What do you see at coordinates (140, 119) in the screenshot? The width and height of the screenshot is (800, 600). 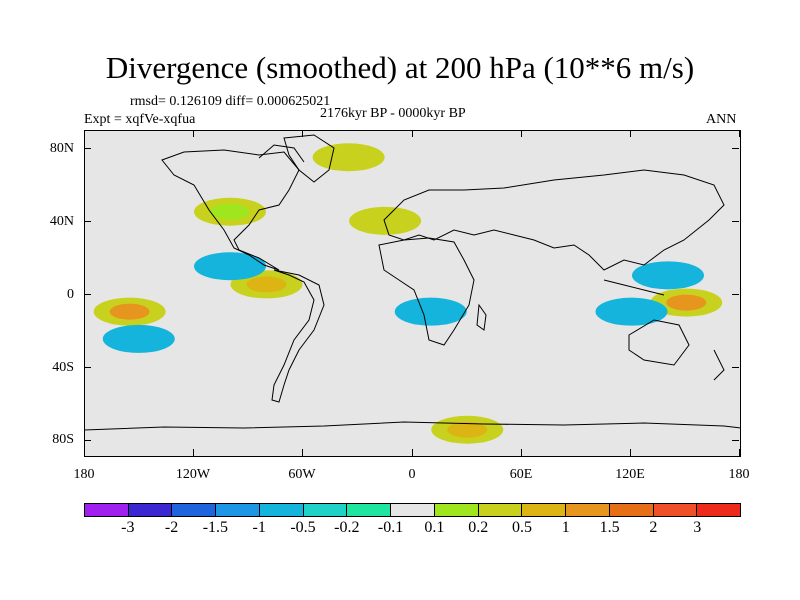 I see `experiment-label: Expt = xqfVe-xqfua` at bounding box center [140, 119].